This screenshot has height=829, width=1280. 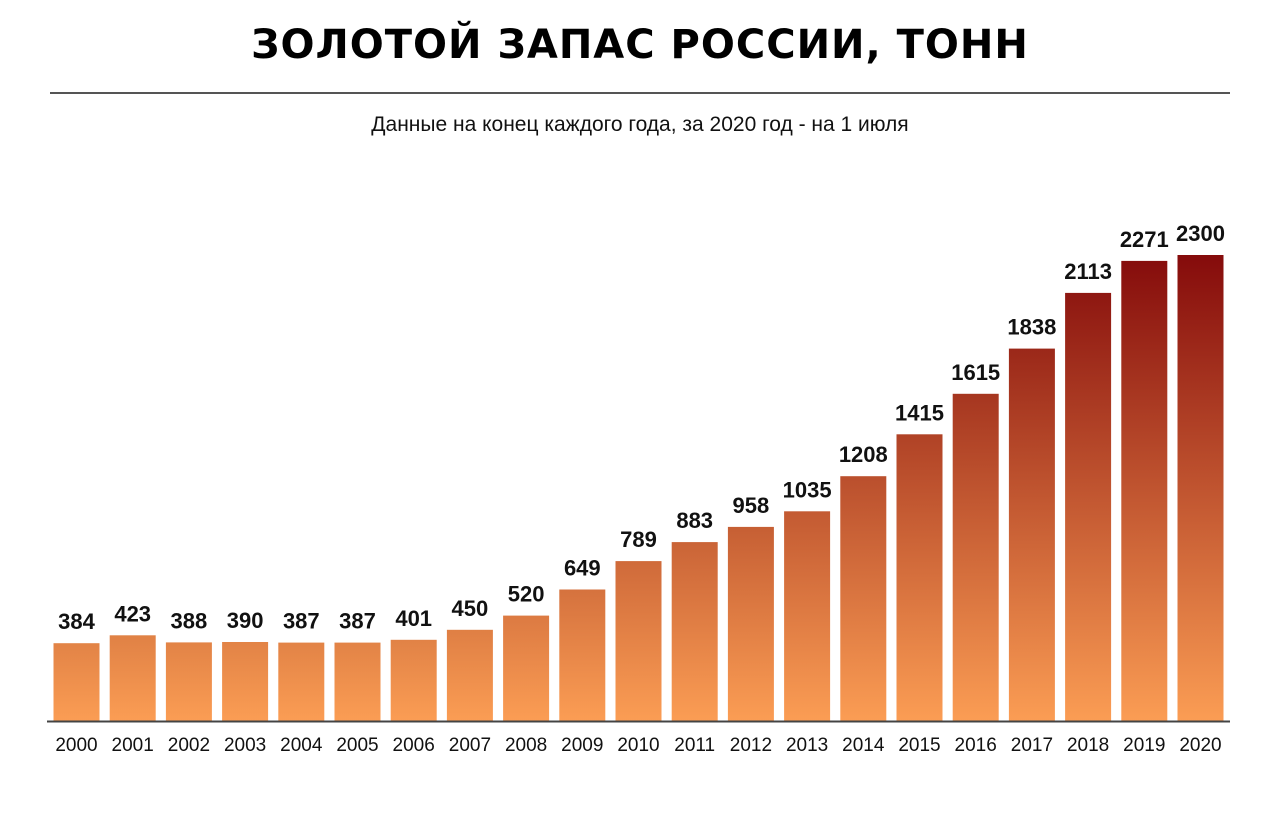 What do you see at coordinates (413, 680) in the screenshot?
I see `bar-2006` at bounding box center [413, 680].